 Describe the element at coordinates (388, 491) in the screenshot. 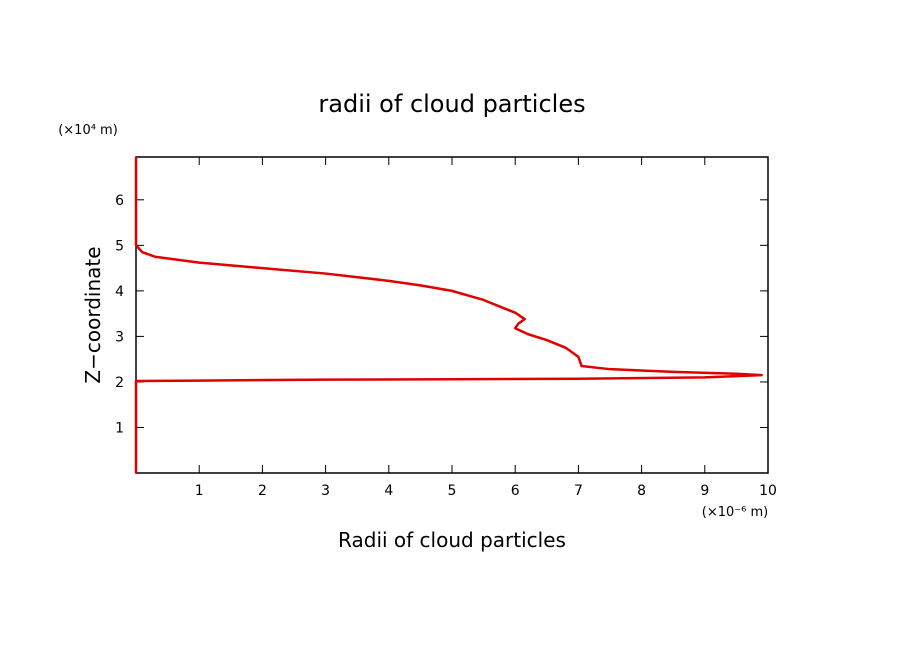

I see `x-tick-label: 4` at that location.